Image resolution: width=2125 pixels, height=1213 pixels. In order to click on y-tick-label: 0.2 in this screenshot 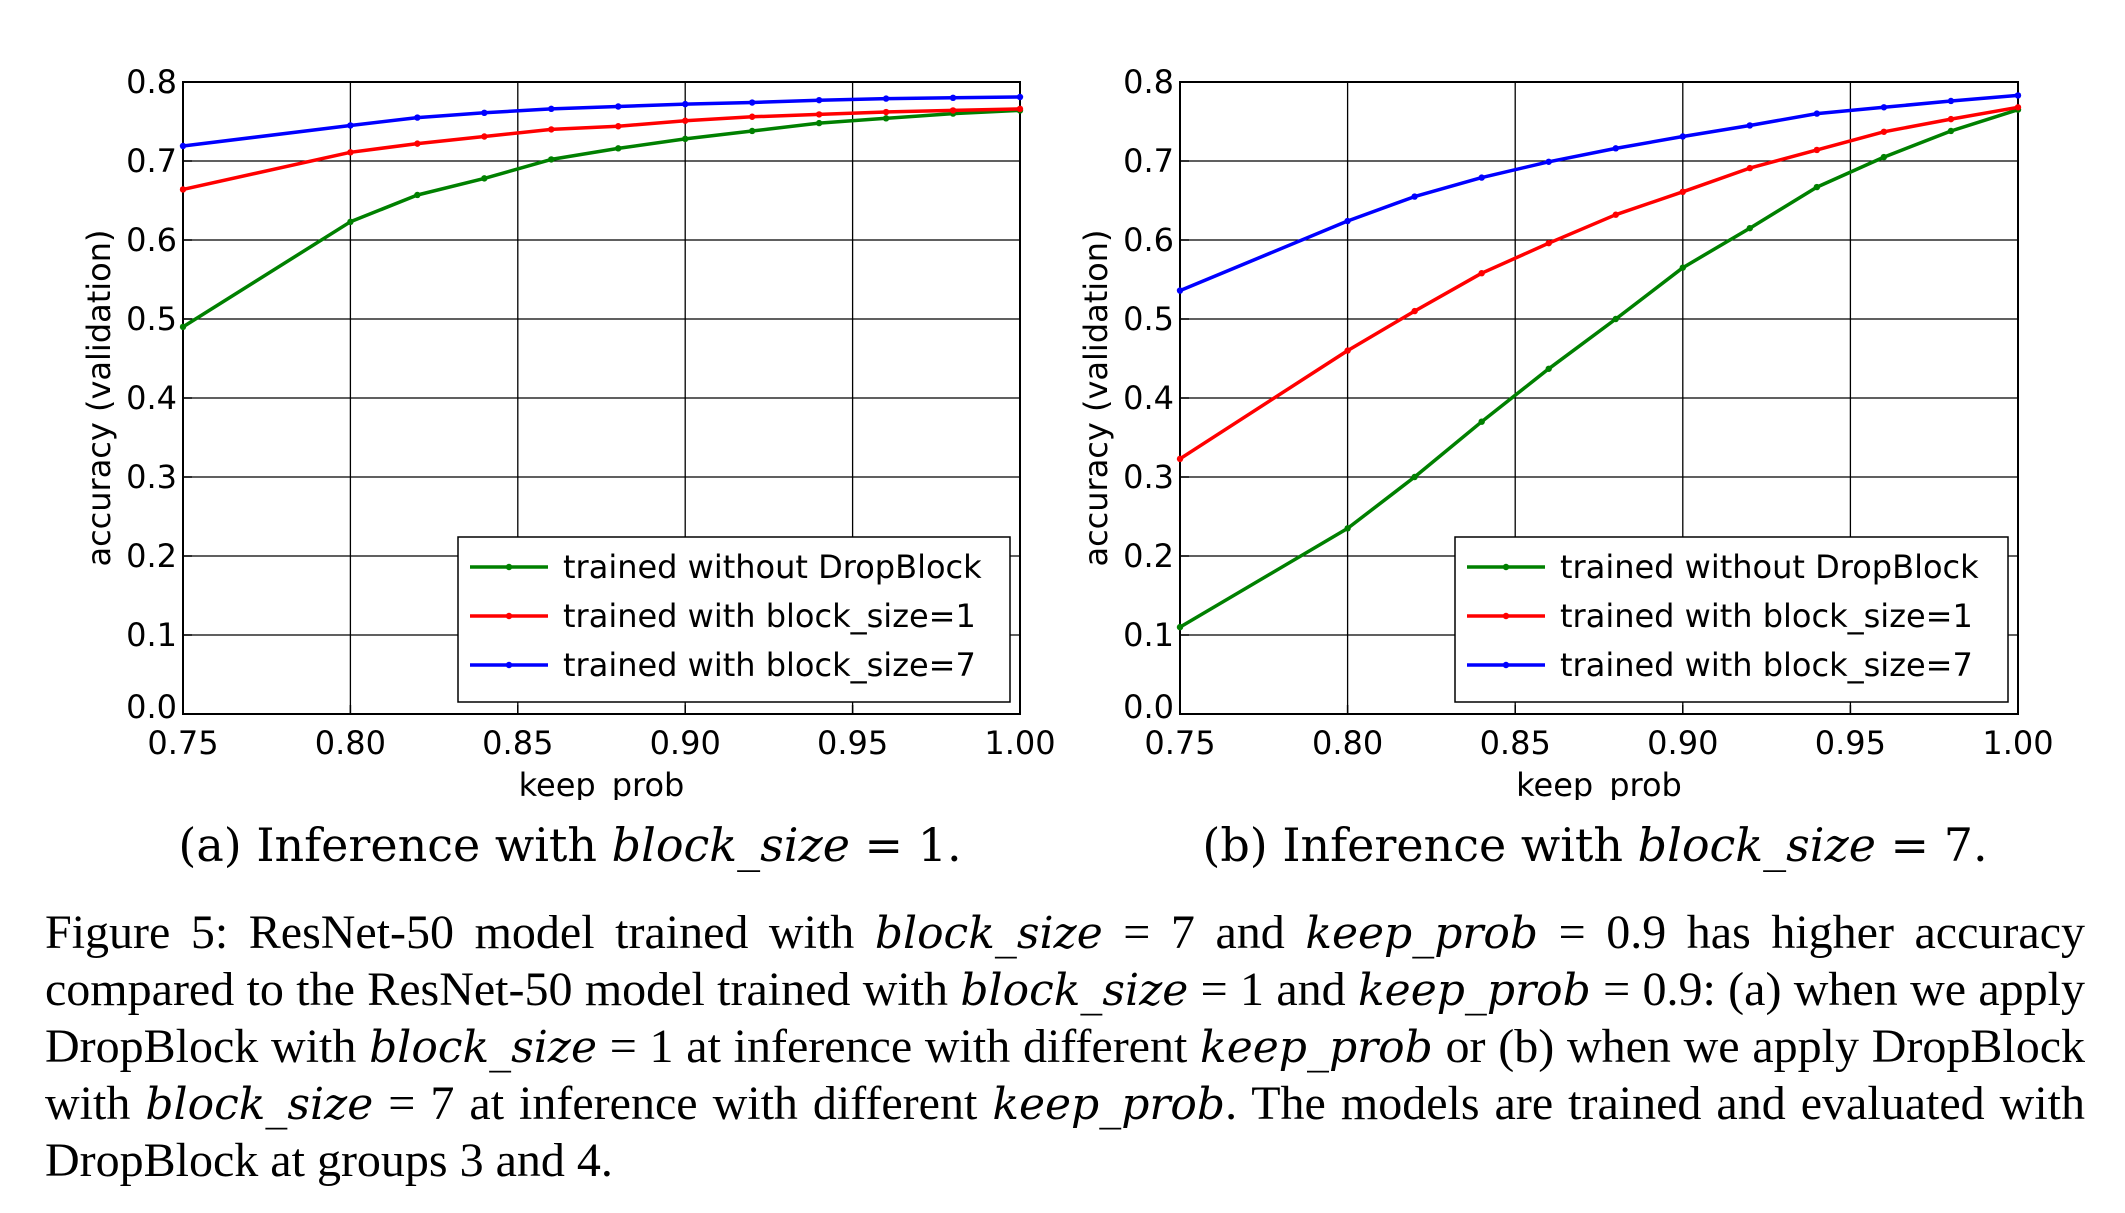, I will do `click(1148, 556)`.